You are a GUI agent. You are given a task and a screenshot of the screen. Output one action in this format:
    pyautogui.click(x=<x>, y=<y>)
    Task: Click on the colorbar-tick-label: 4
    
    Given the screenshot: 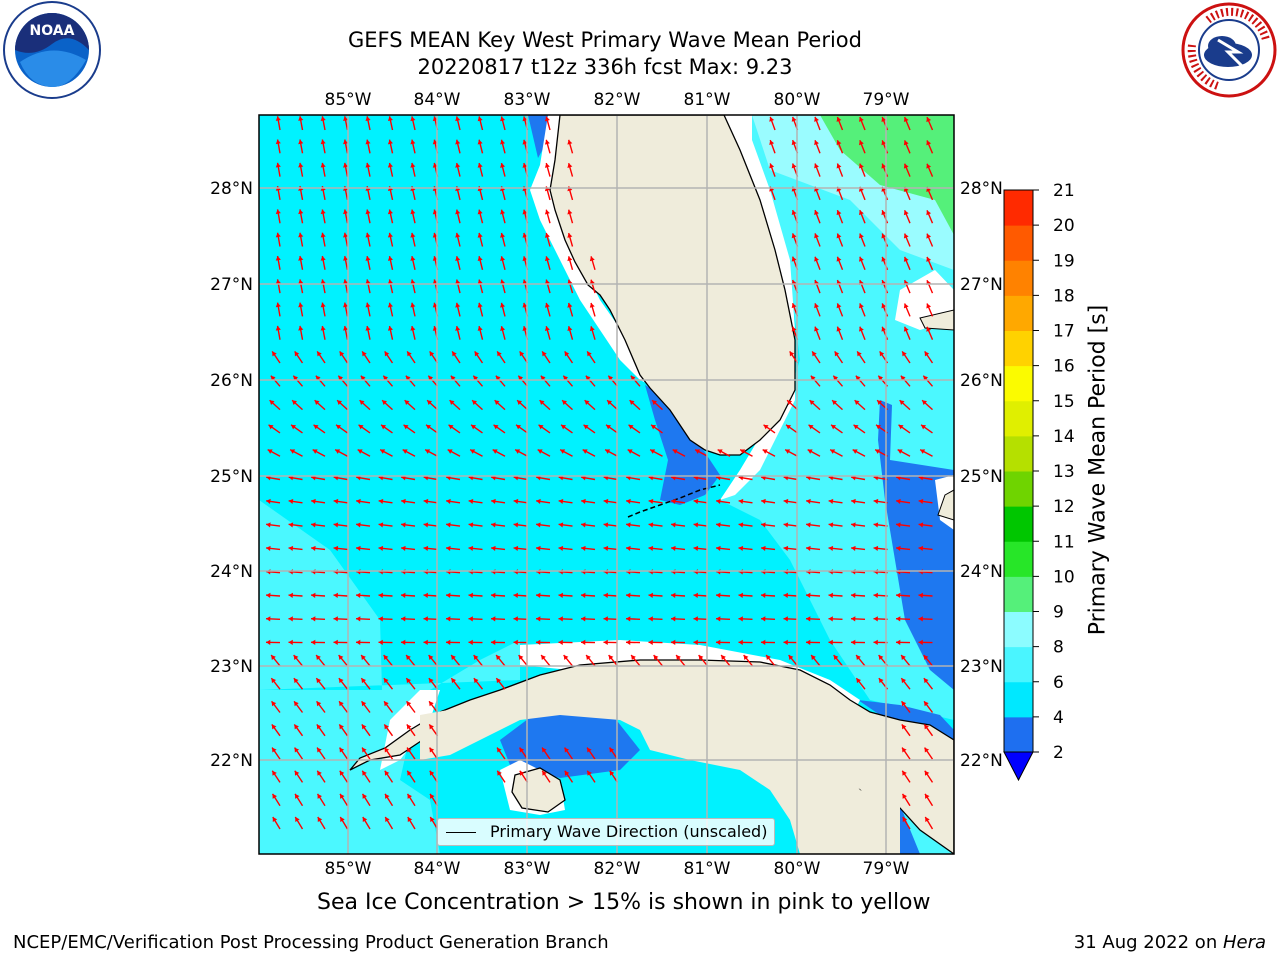 What is the action you would take?
    pyautogui.click(x=1058, y=718)
    